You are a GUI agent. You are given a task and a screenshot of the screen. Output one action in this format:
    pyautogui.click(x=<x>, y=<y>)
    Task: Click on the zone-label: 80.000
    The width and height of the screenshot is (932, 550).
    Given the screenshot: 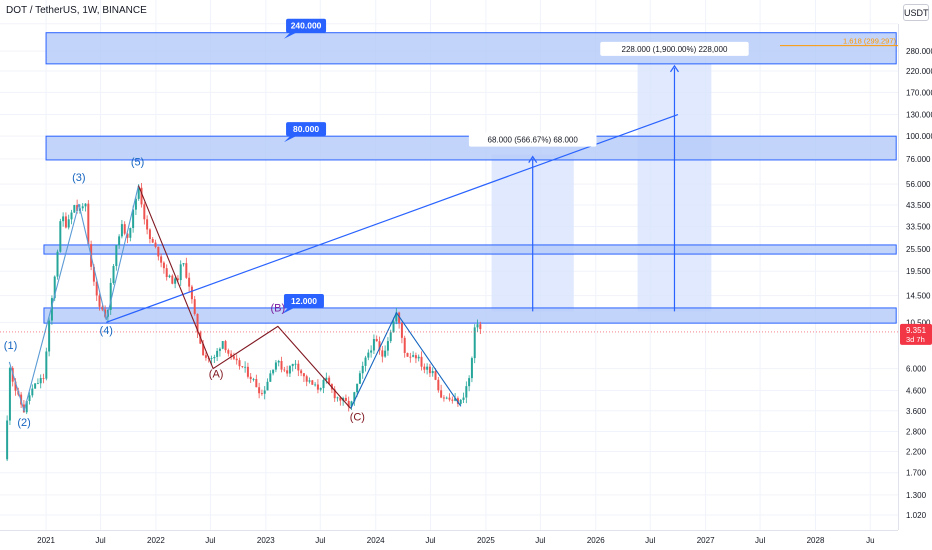 What is the action you would take?
    pyautogui.click(x=306, y=129)
    